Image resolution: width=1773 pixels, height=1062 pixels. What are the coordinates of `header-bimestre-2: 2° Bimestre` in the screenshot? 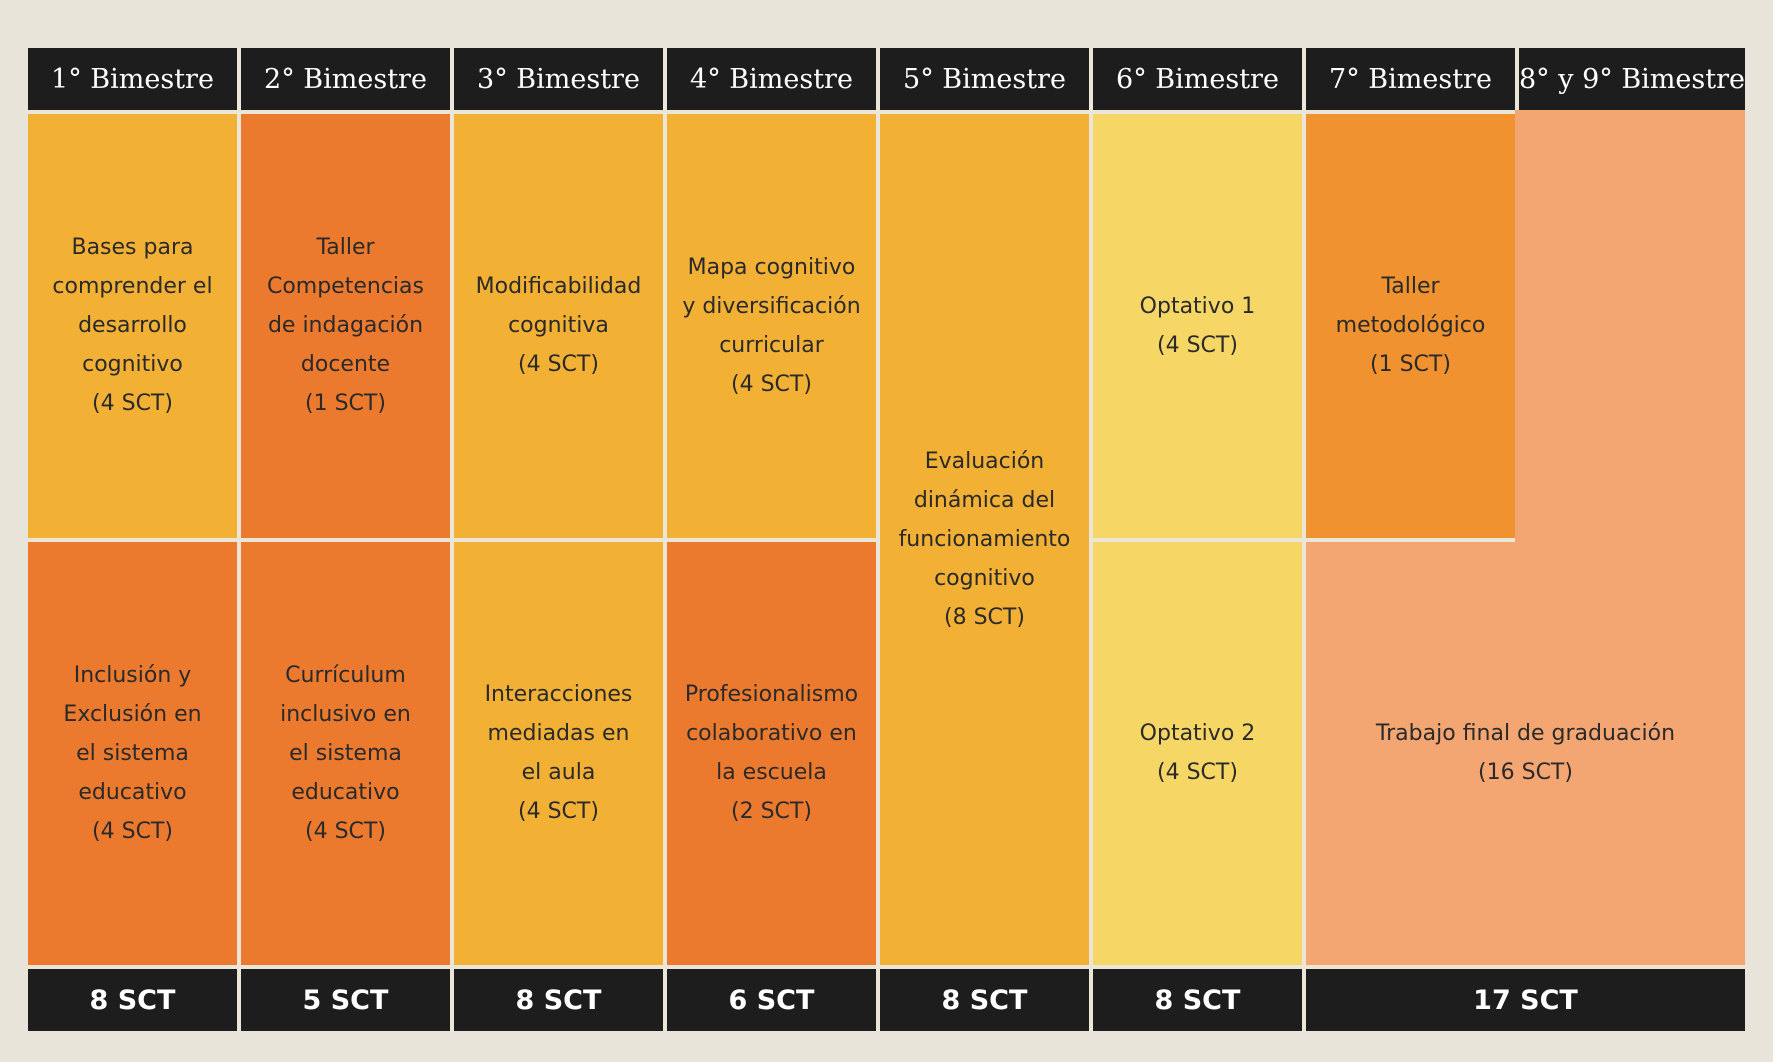 It's located at (345, 79).